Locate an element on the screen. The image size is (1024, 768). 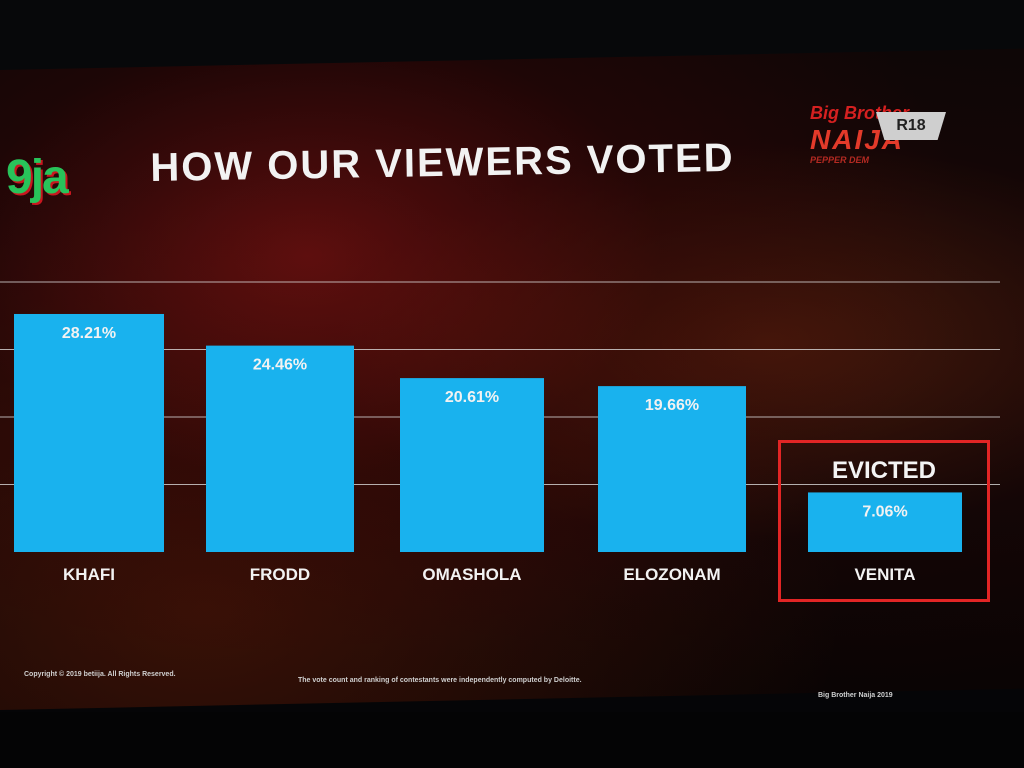
show-logo-line3: PEPPER DEM is located at coordinates (840, 160).